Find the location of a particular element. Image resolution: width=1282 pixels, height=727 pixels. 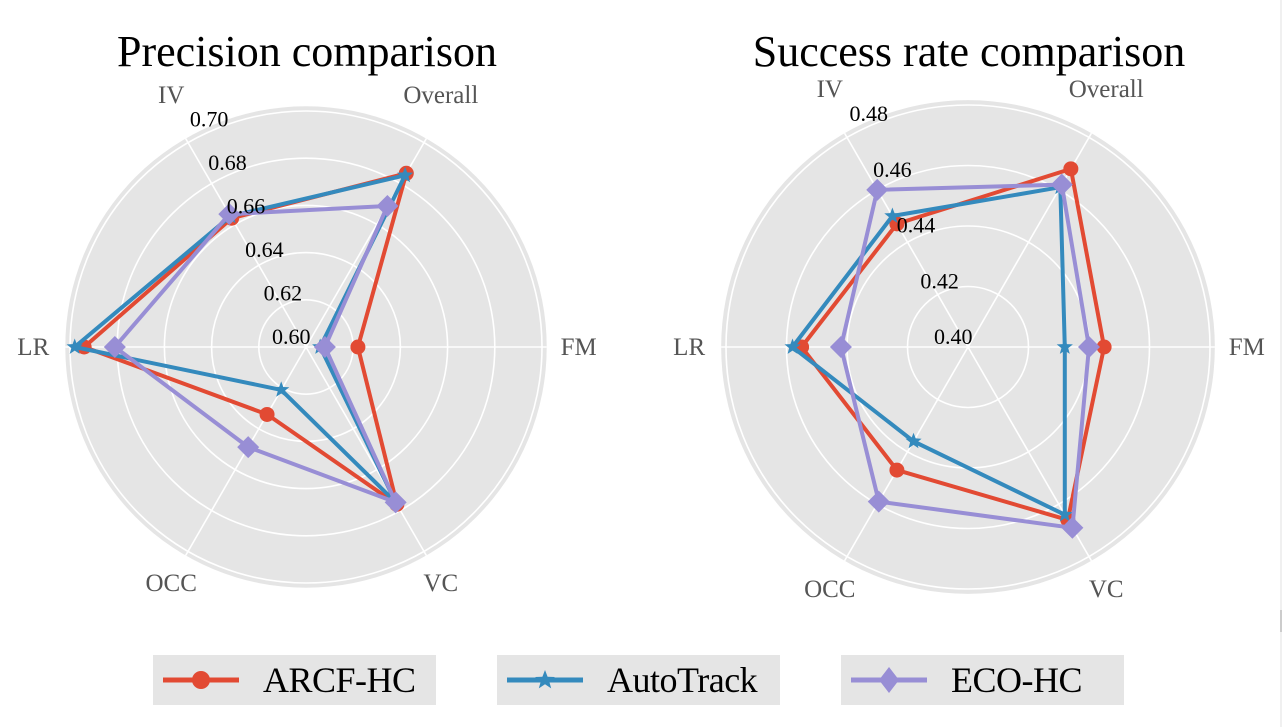

radial-tick-label: 0.70 is located at coordinates (209, 119).